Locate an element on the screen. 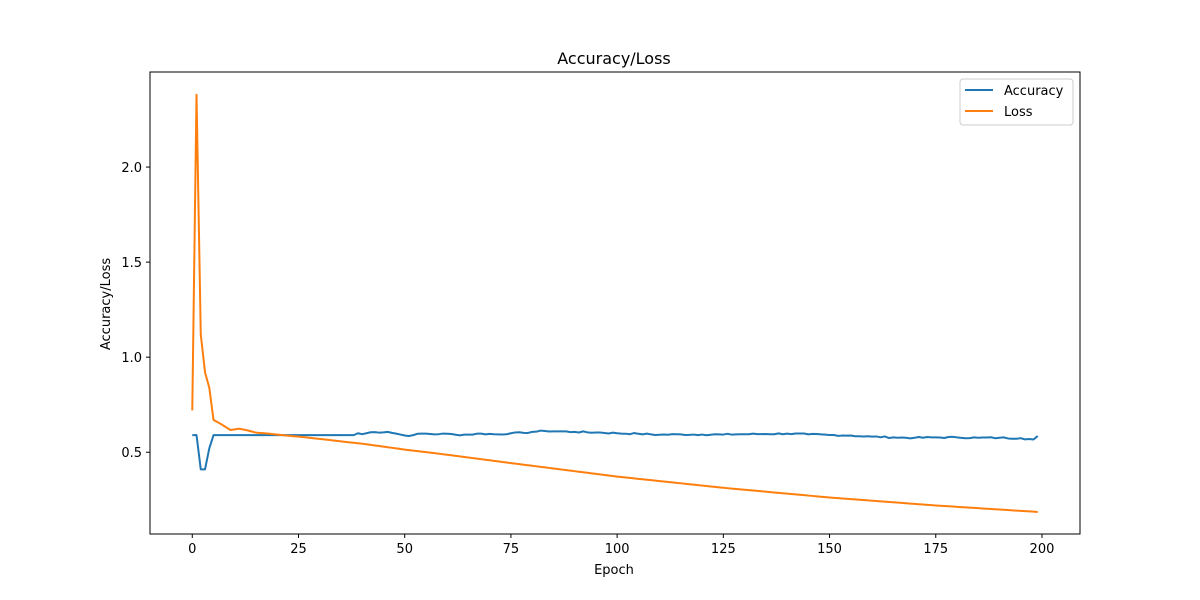 This screenshot has height=600, width=1200. legend-label-loss: Loss is located at coordinates (1018, 112).